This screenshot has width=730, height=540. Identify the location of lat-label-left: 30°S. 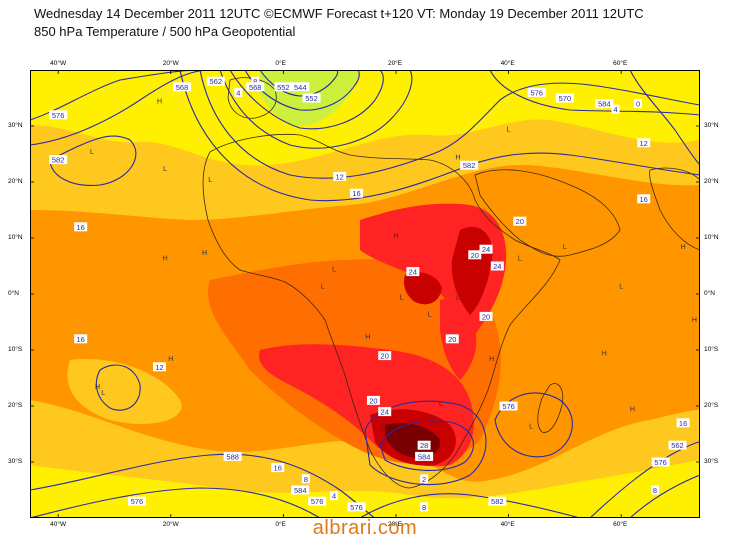
(15, 461).